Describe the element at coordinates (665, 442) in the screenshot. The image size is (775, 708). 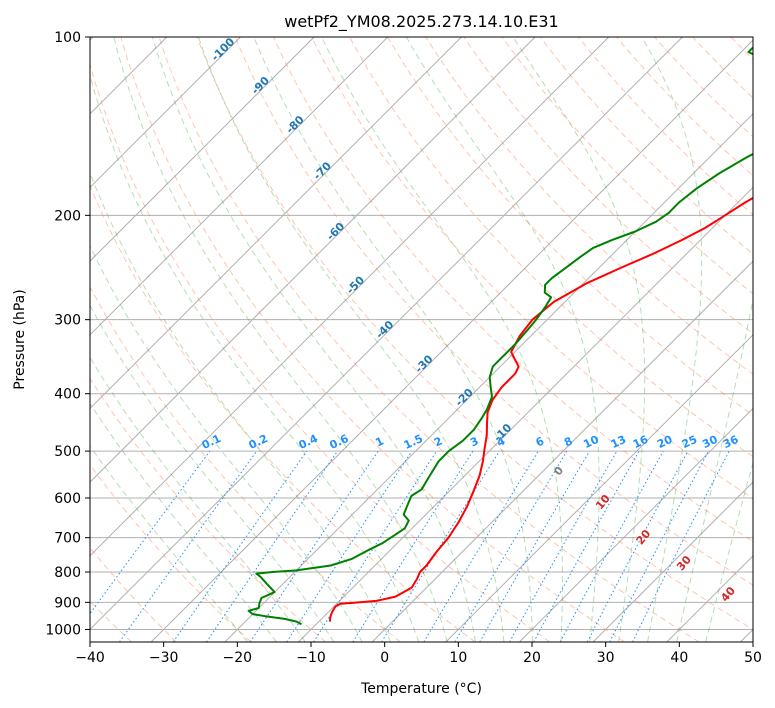
I see `mixing-ratio-label: 20` at that location.